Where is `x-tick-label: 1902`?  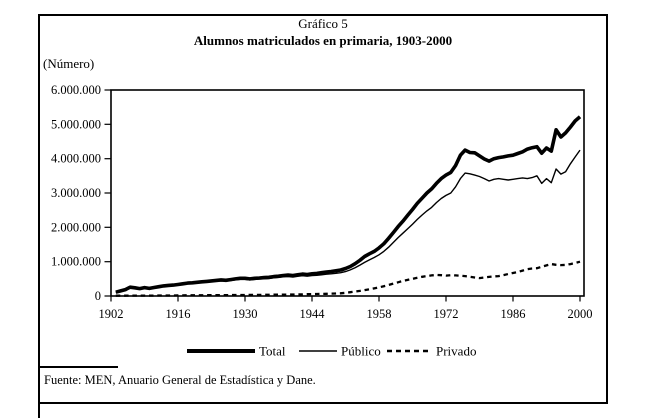 x-tick-label: 1902 is located at coordinates (111, 314).